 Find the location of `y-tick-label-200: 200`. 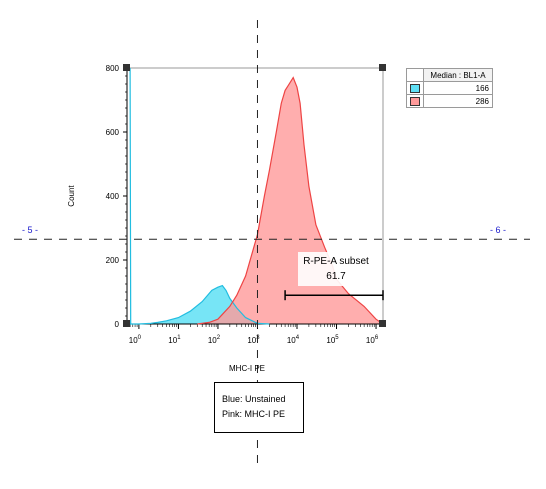

y-tick-label-200: 200 is located at coordinates (113, 260).